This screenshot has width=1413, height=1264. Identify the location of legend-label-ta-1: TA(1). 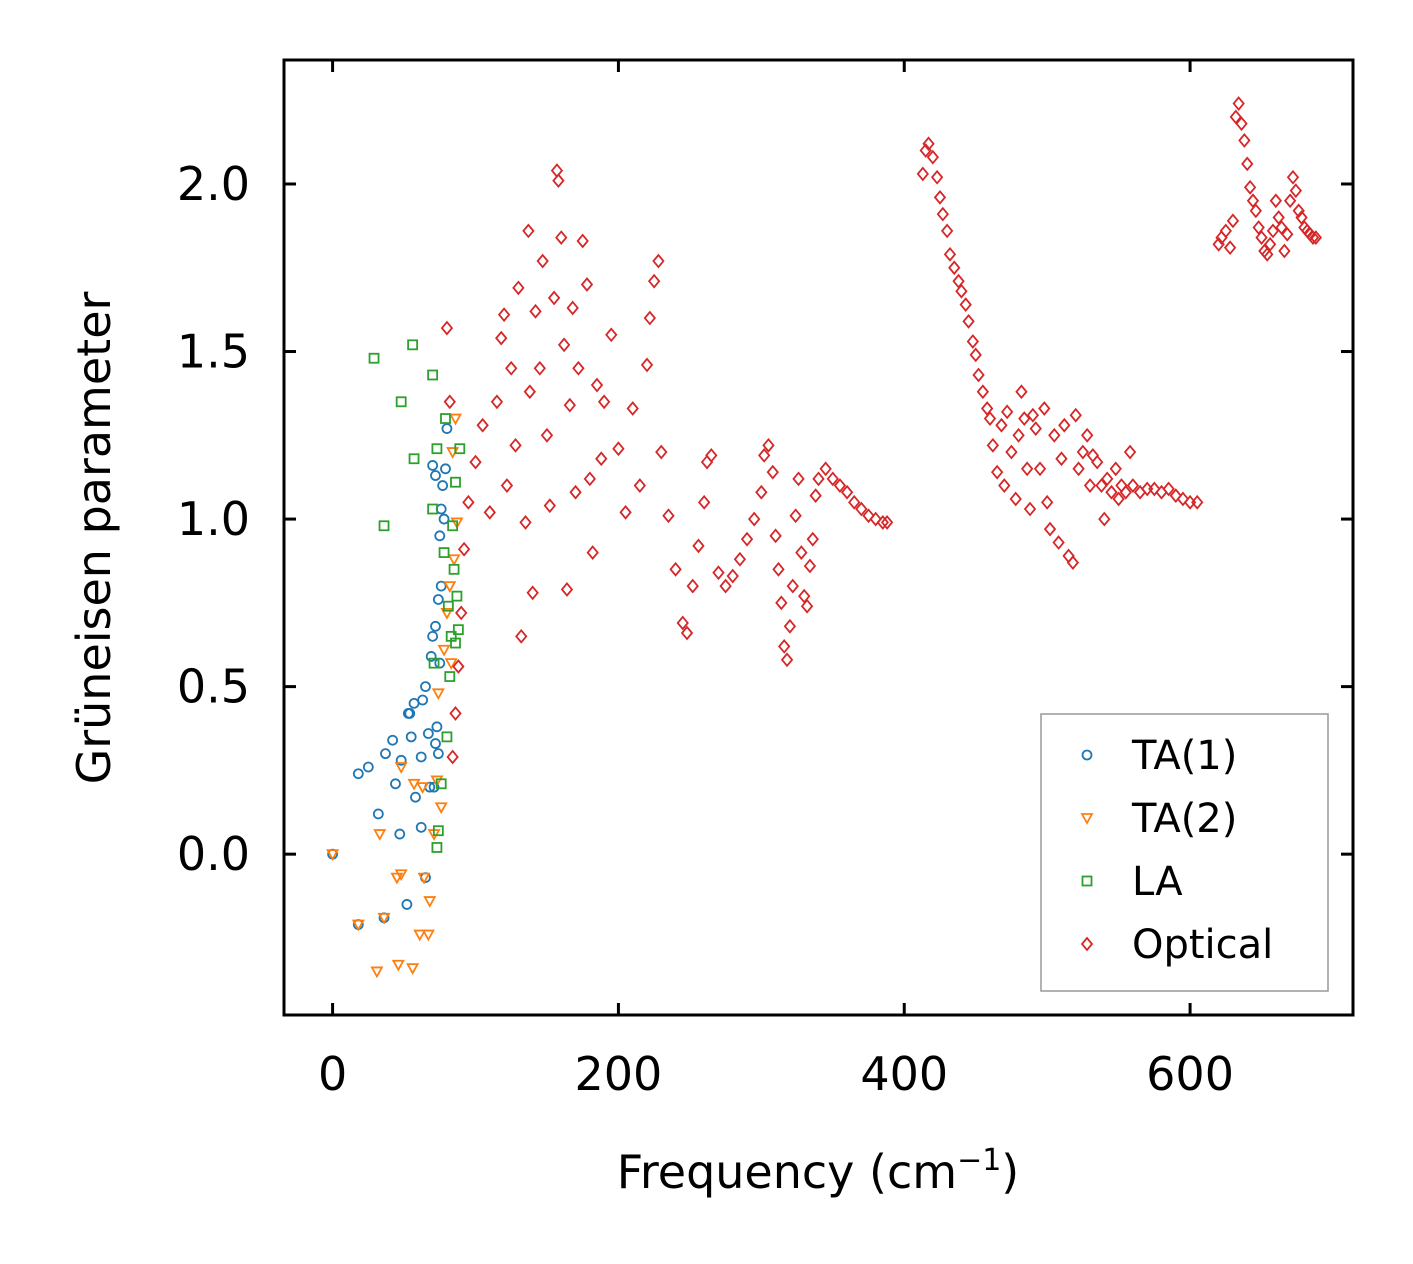
(1184, 756).